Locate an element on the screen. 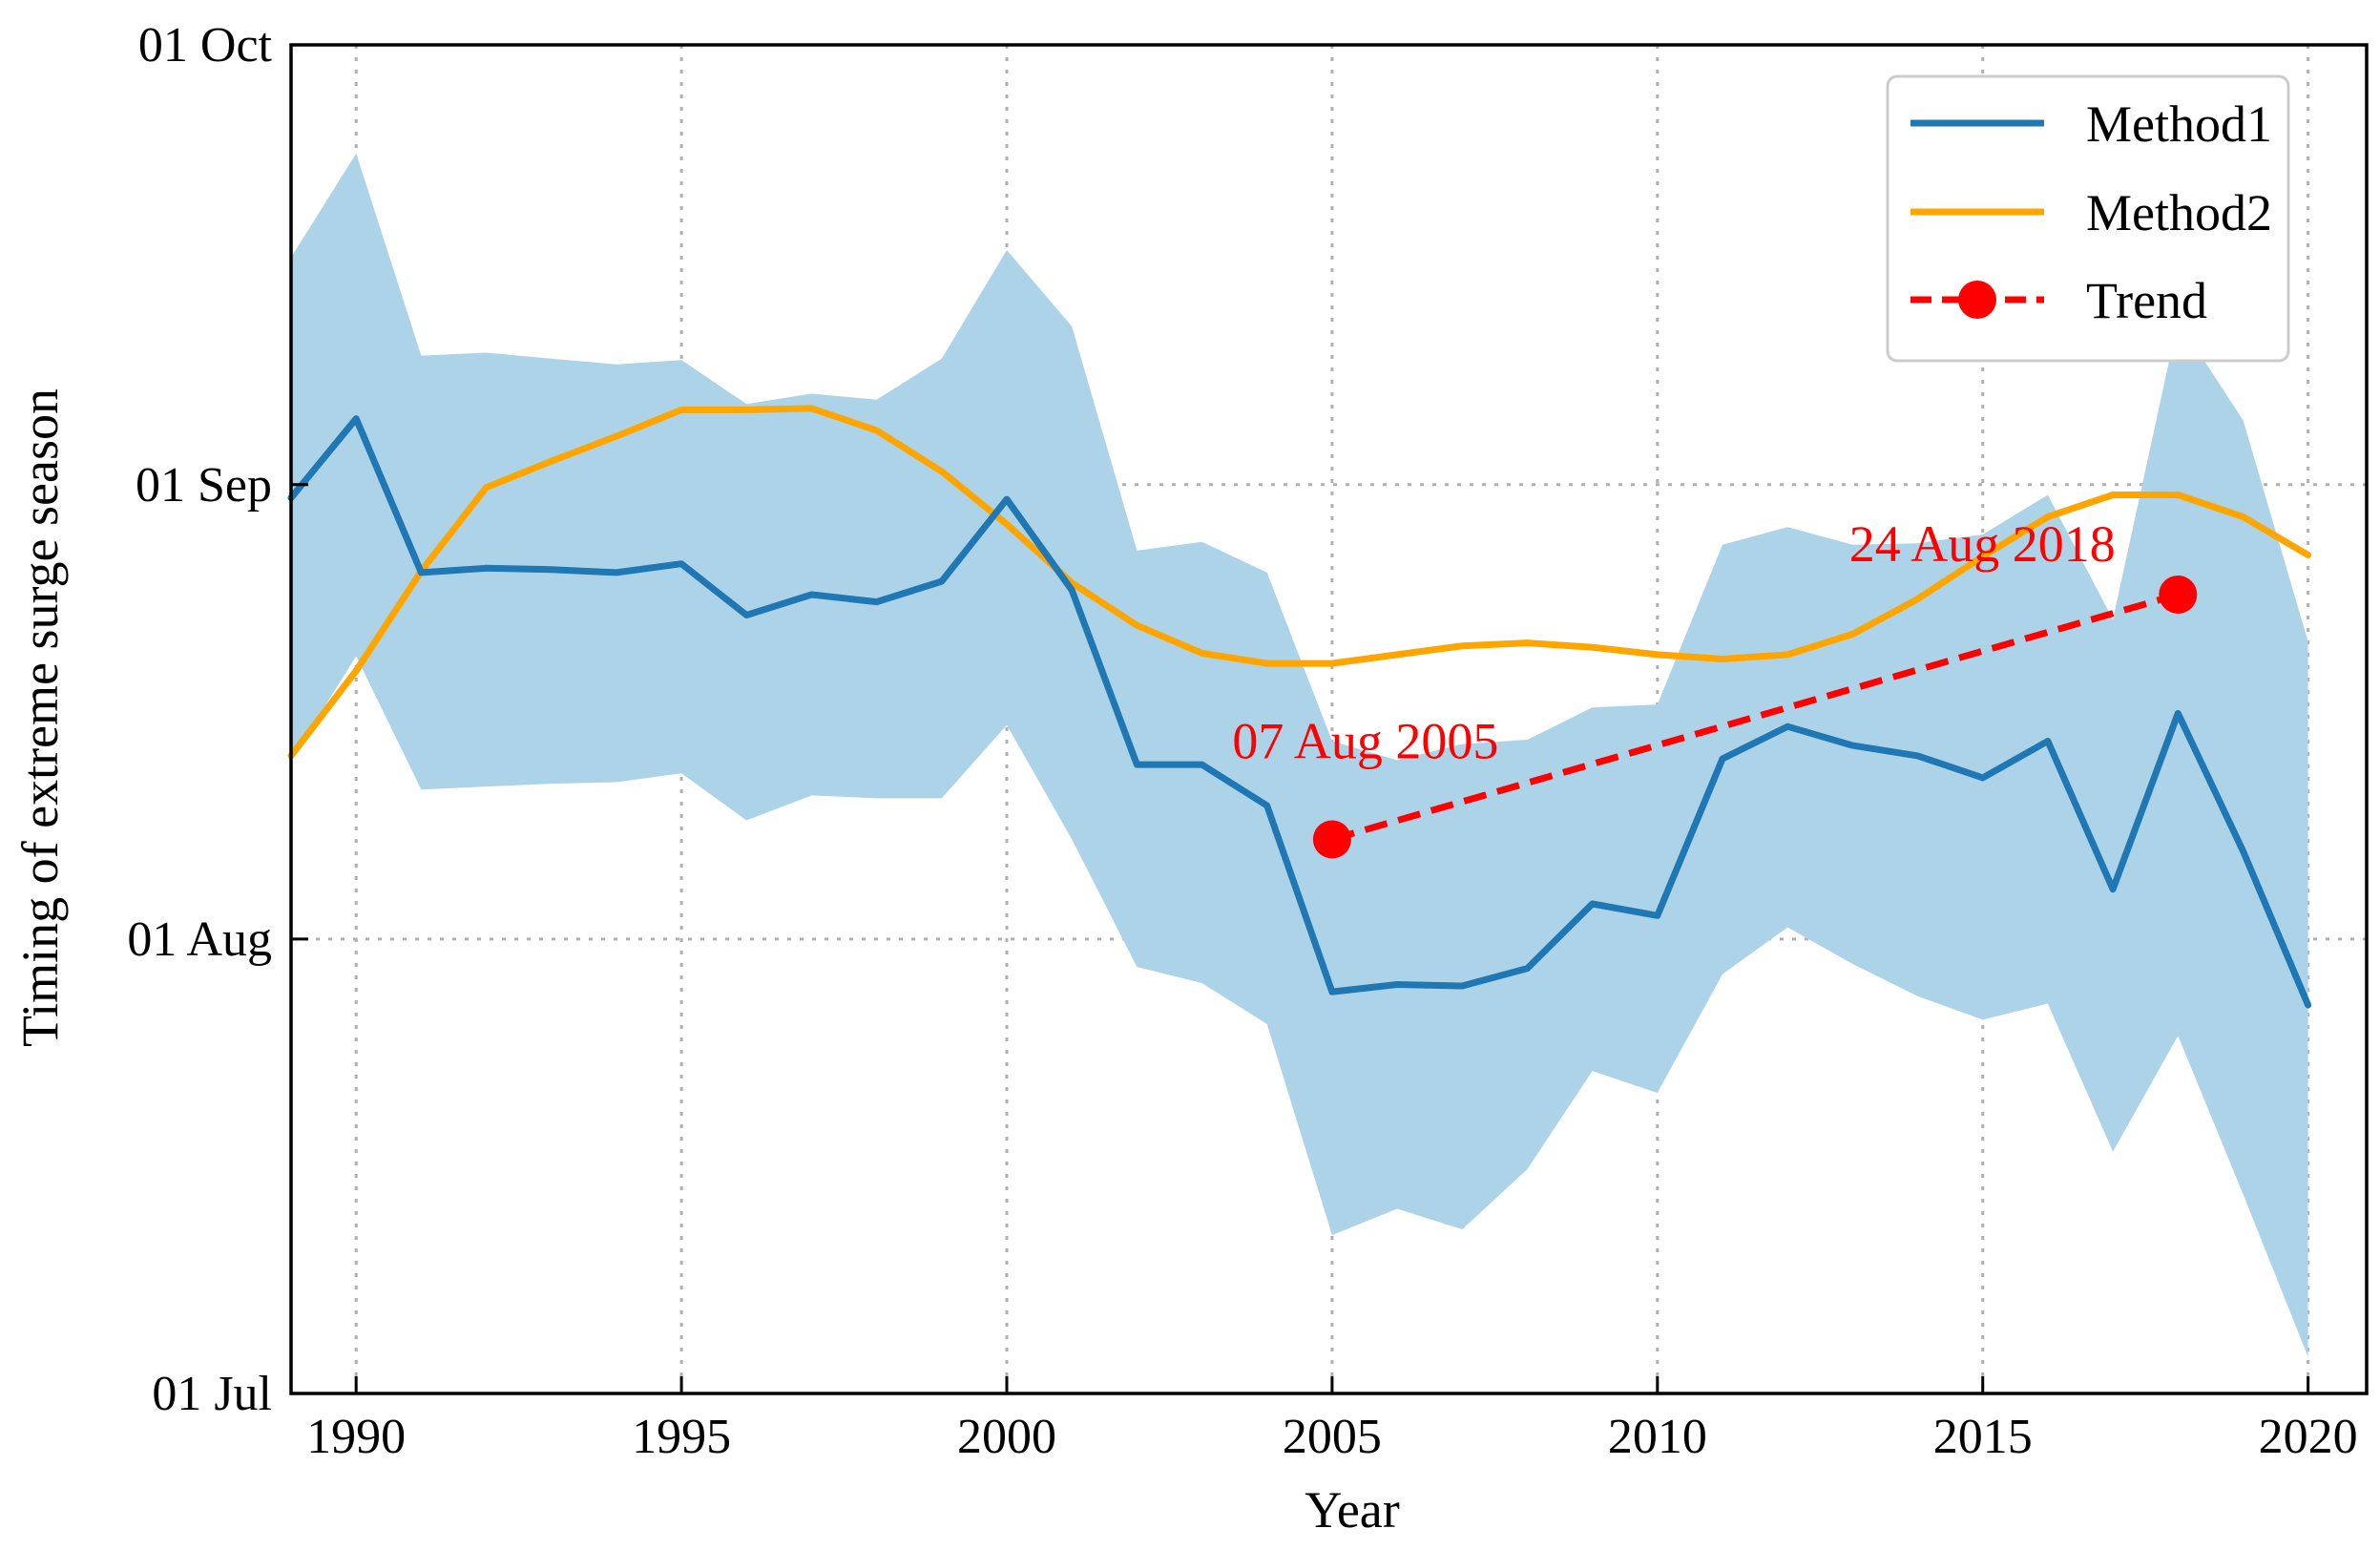 The image size is (2380, 1550). annotation-layer: 07 Aug 2005 24 Aug 2018 is located at coordinates (1673, 642).